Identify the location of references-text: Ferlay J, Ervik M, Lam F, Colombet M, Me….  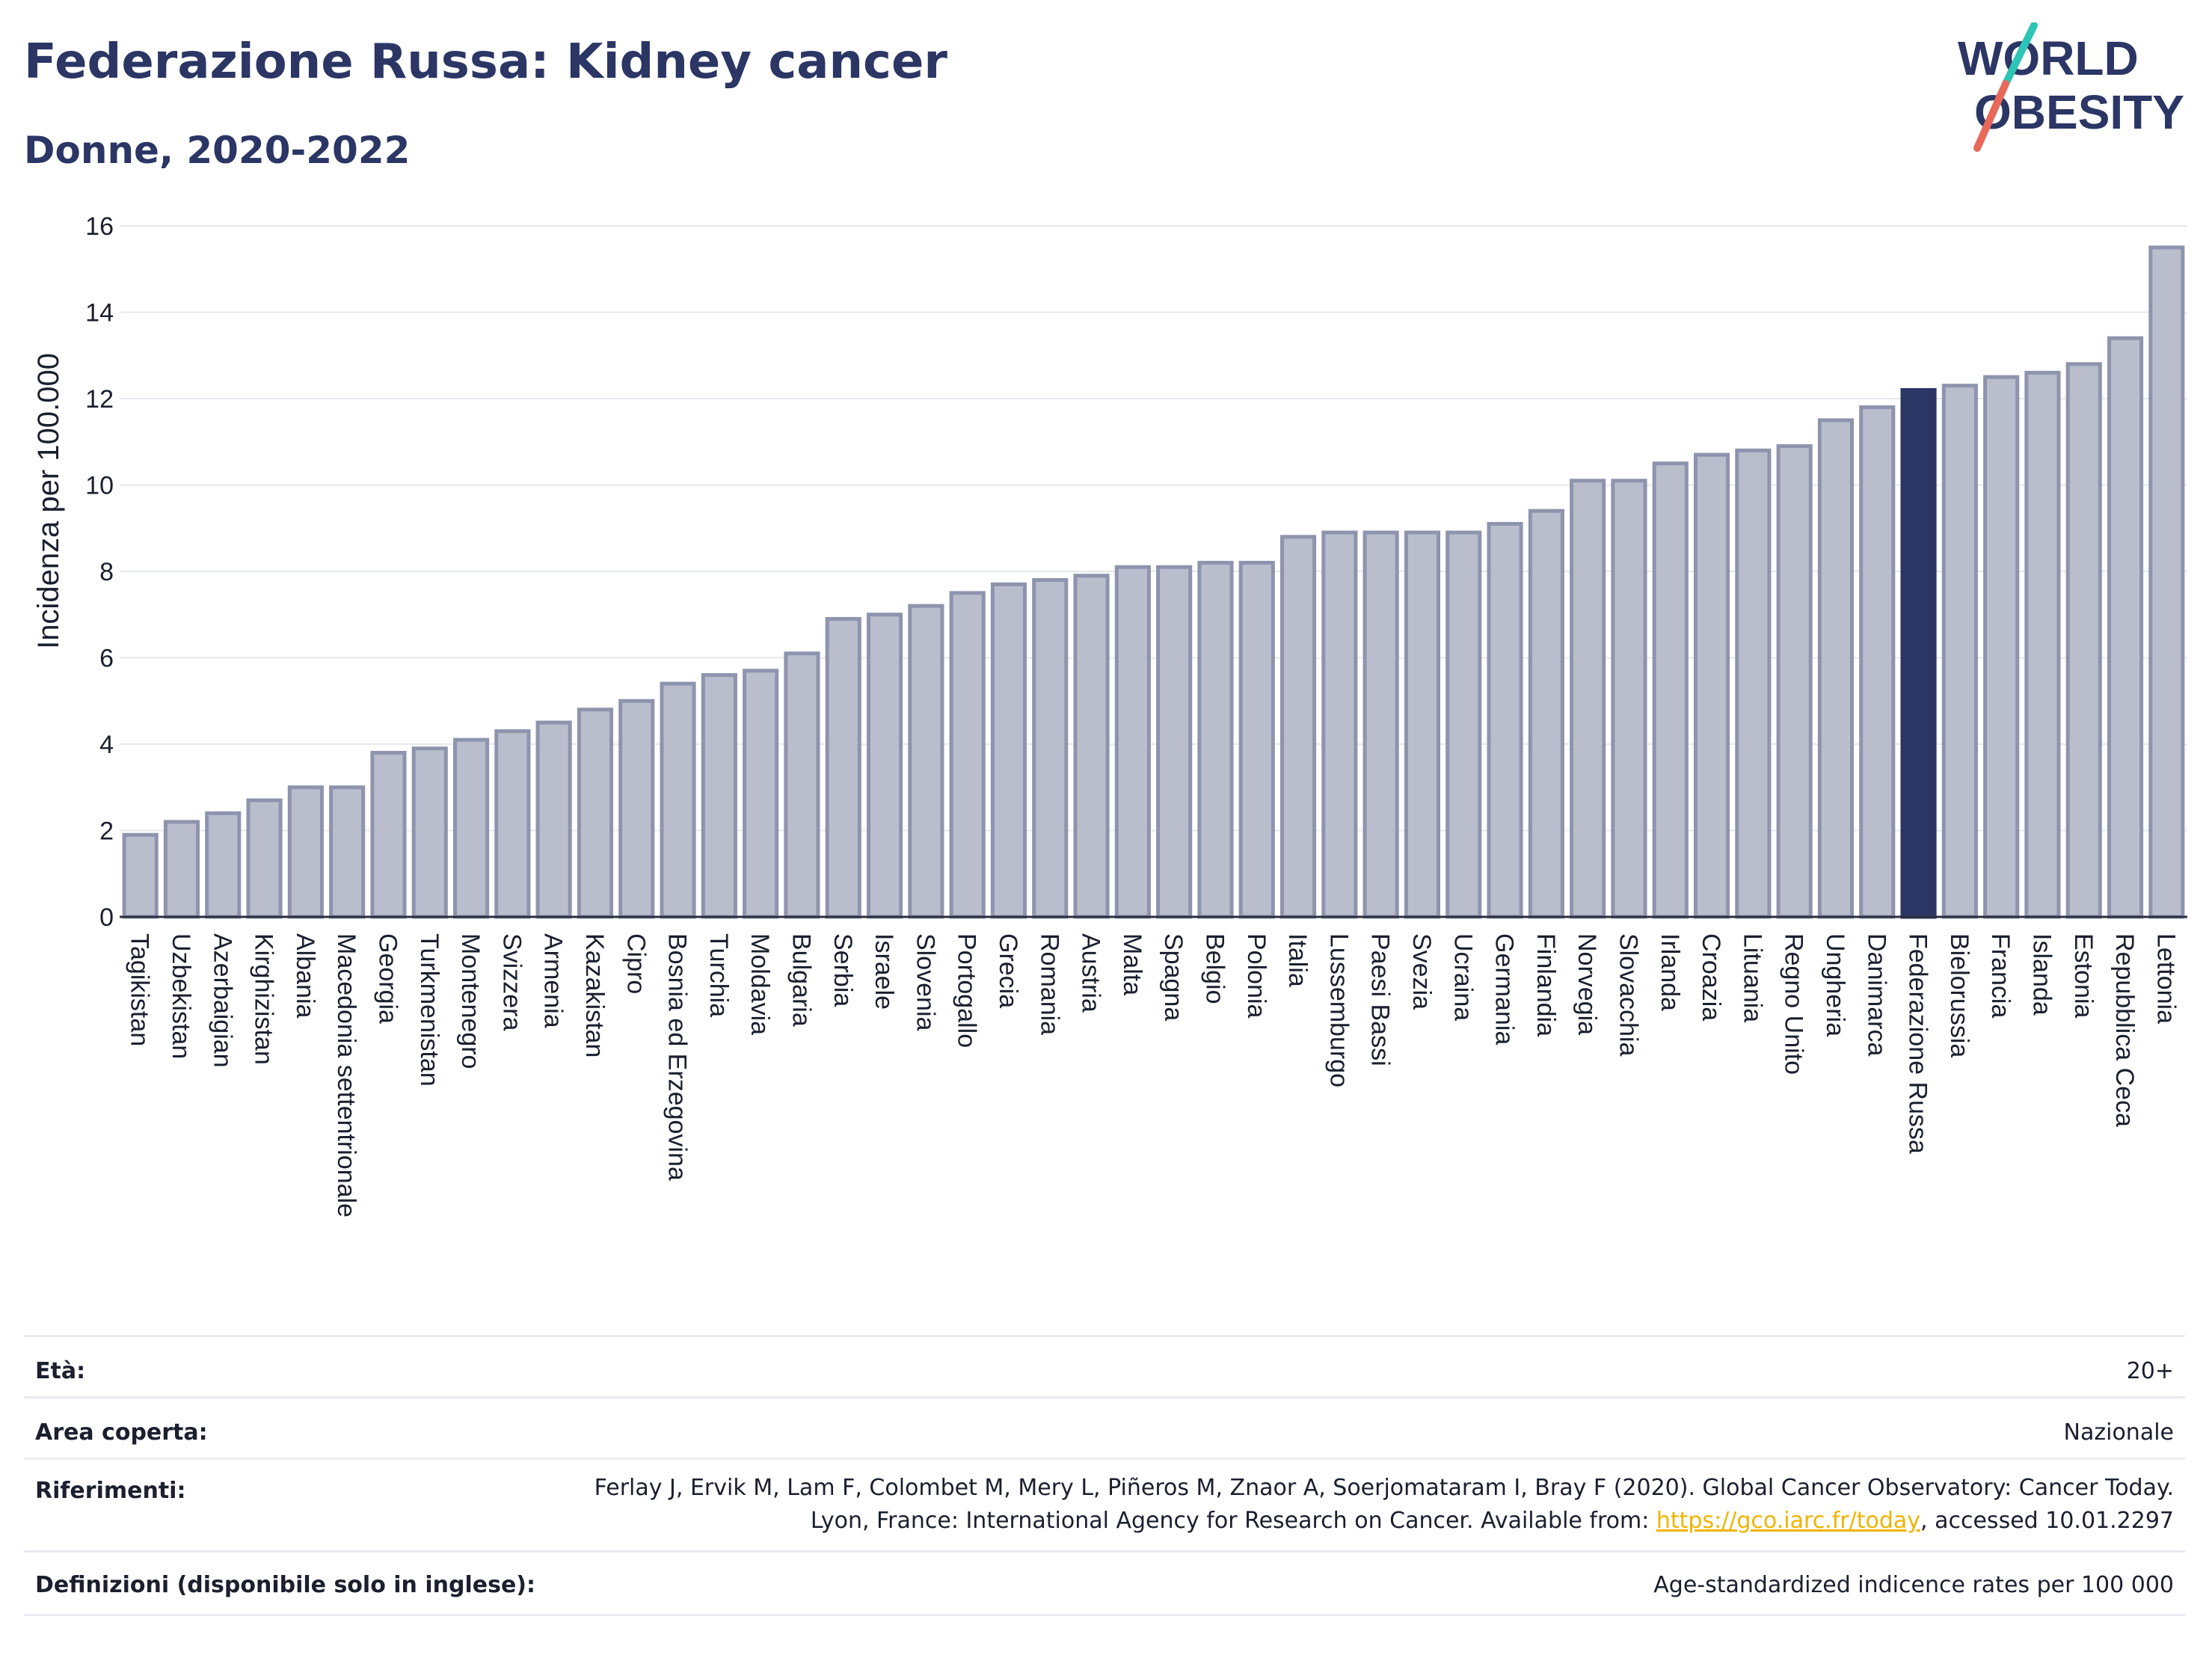
(1384, 1504).